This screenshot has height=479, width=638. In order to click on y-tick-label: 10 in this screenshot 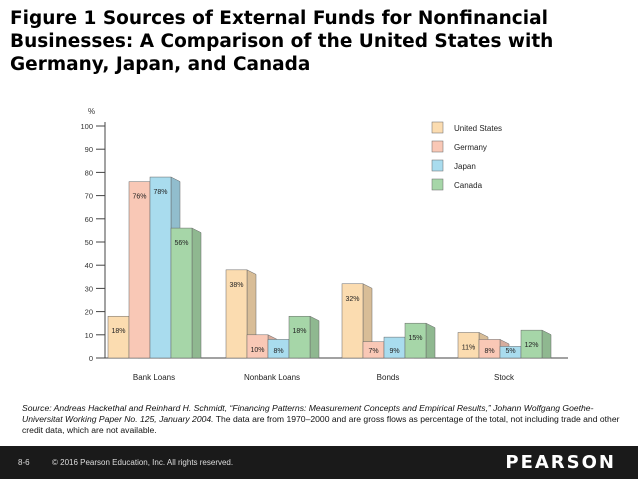, I will do `click(89, 335)`.